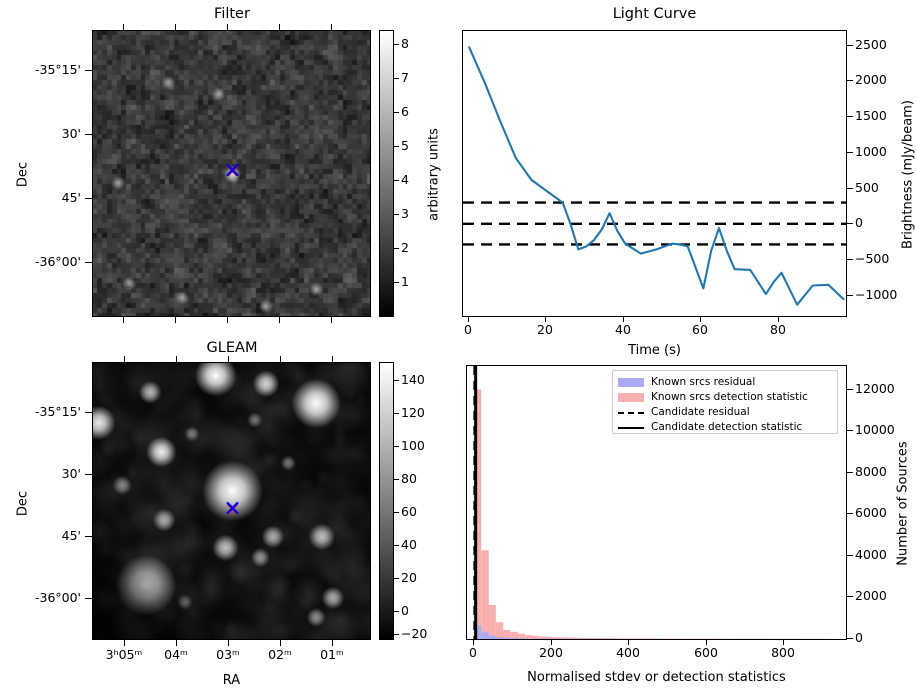 This screenshot has height=699, width=916. I want to click on lc-xtick-label: 80, so click(778, 329).